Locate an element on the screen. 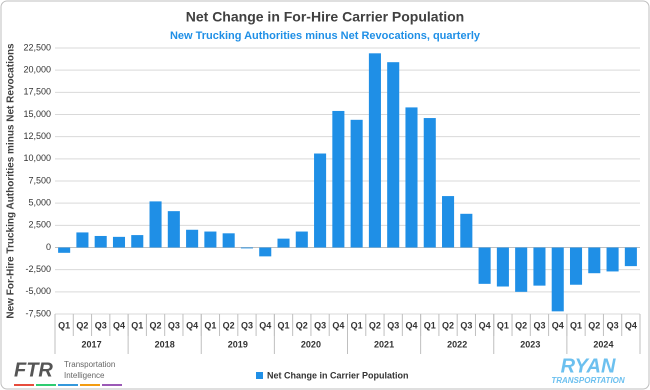  x-group-label: 2017 is located at coordinates (92, 344).